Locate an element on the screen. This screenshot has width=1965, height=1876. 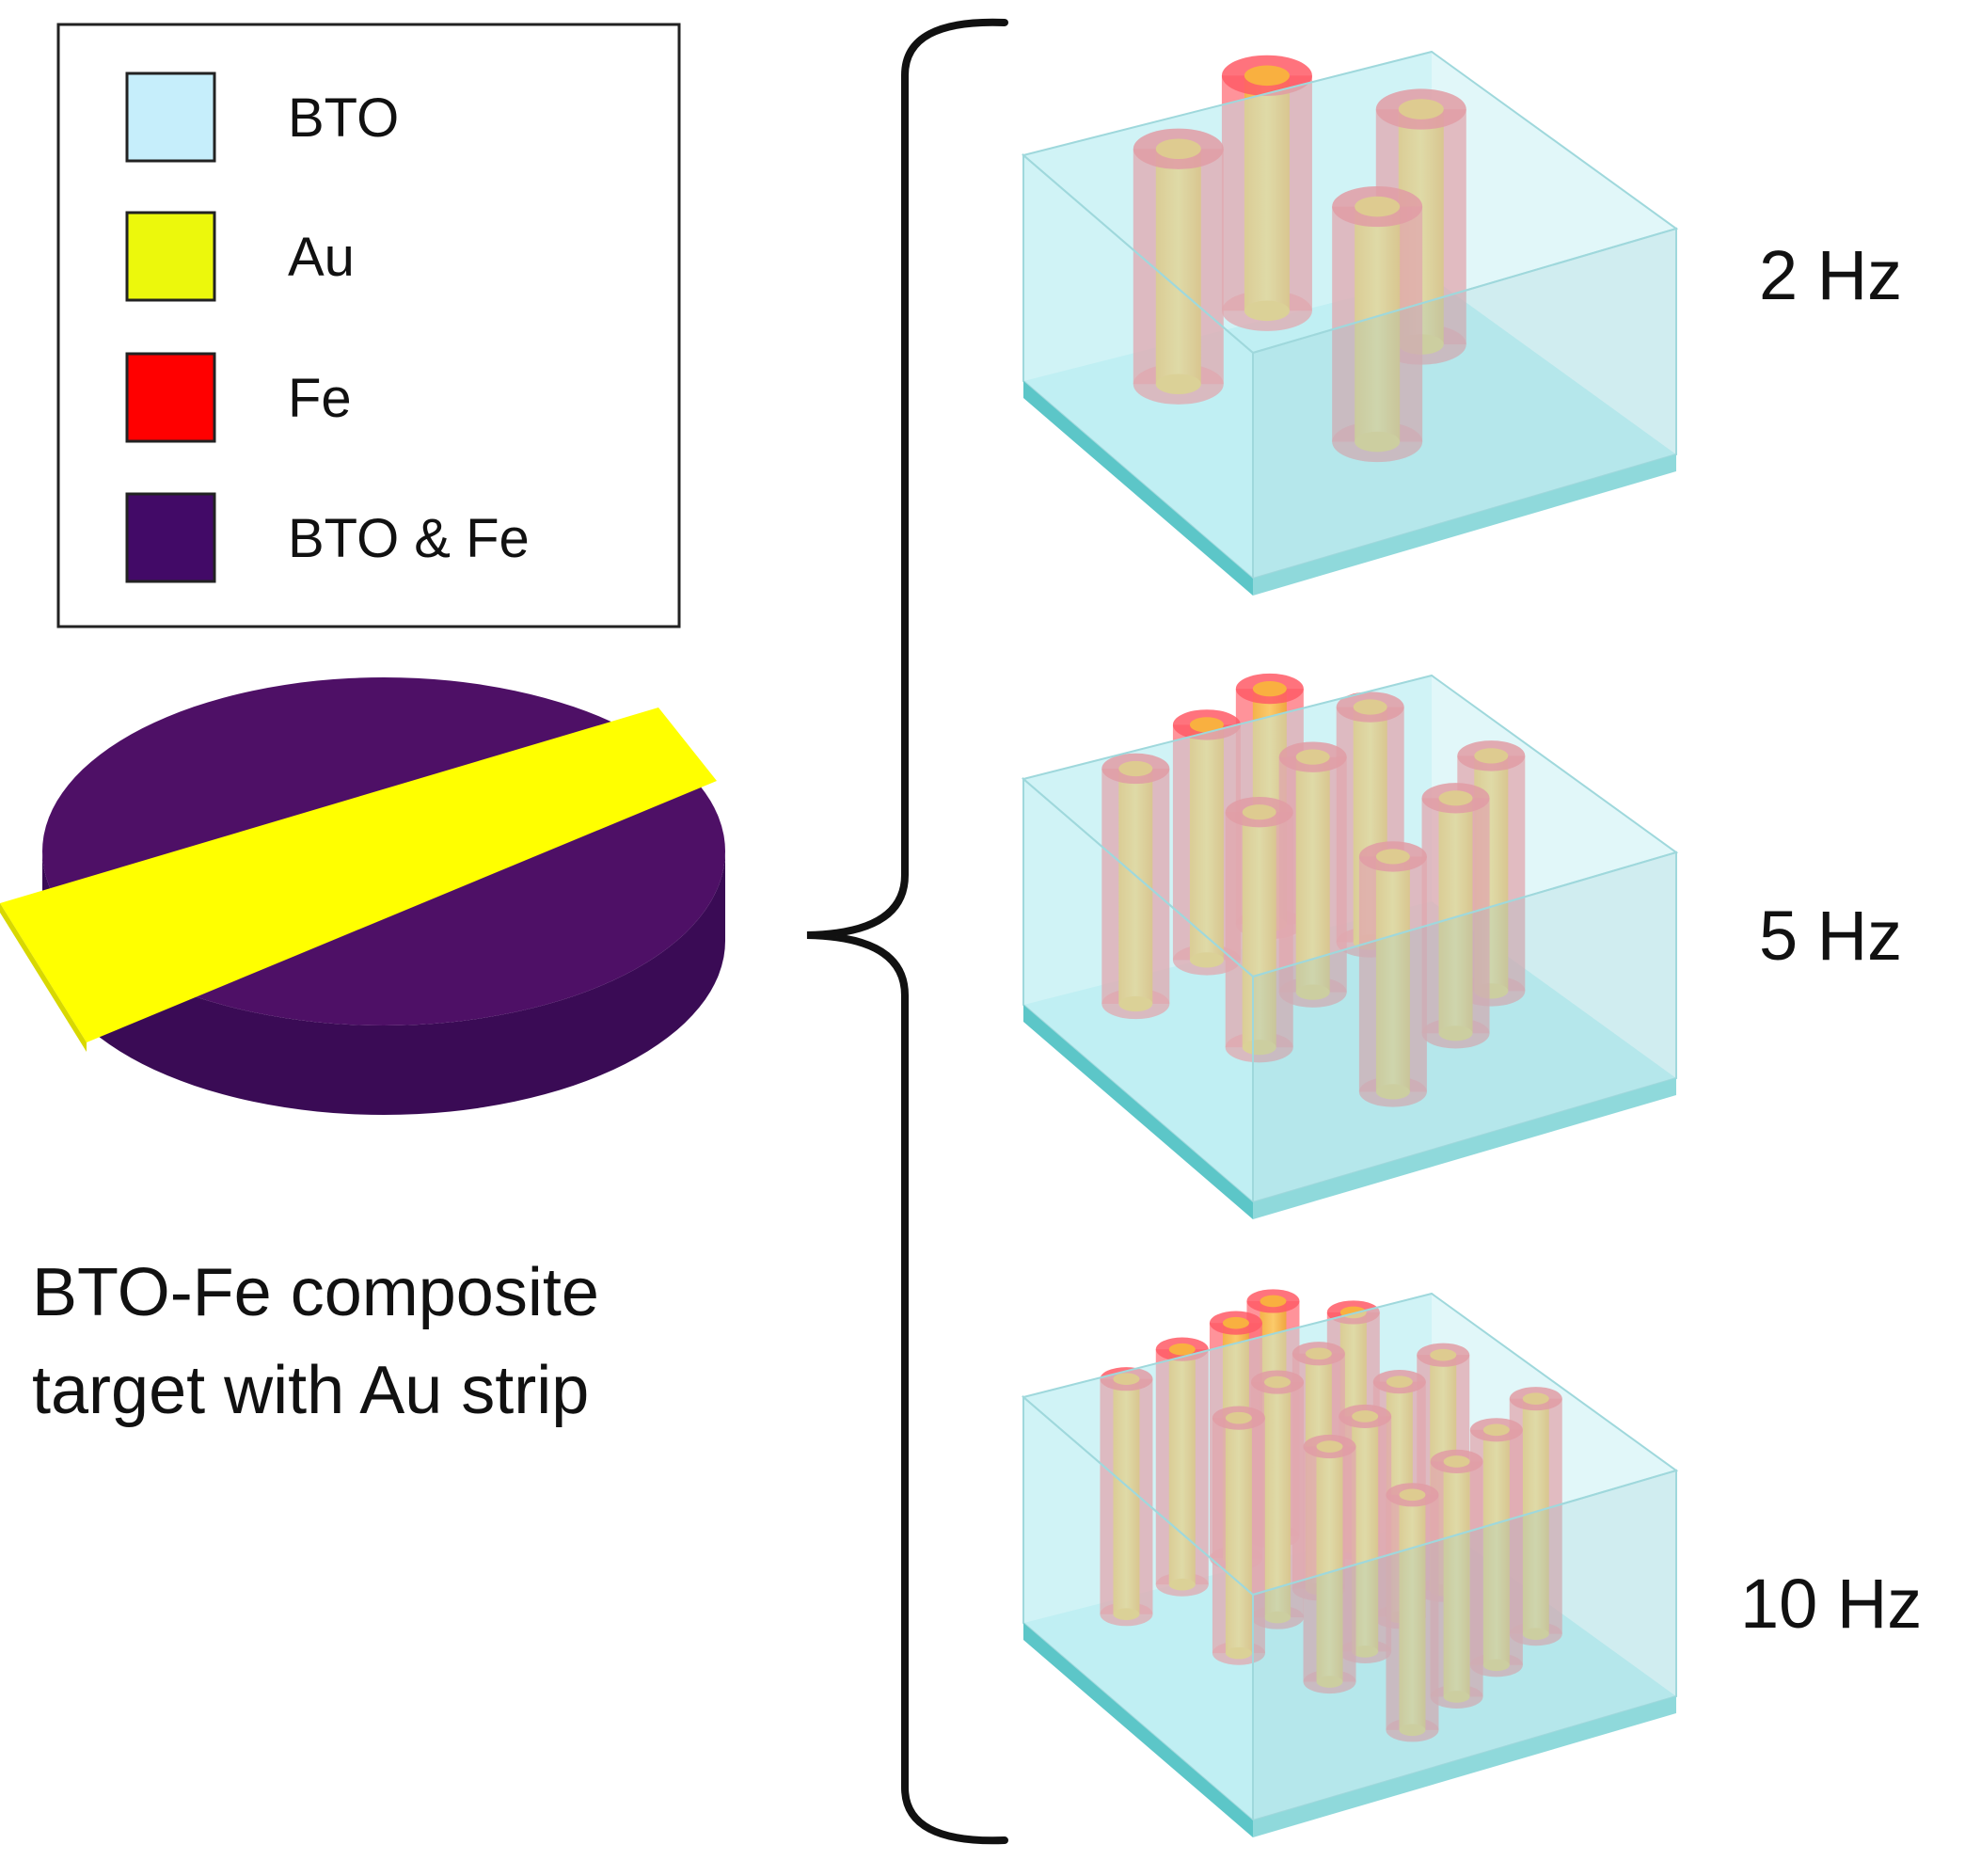
legend-label-bto: BTO is located at coordinates (343, 118).